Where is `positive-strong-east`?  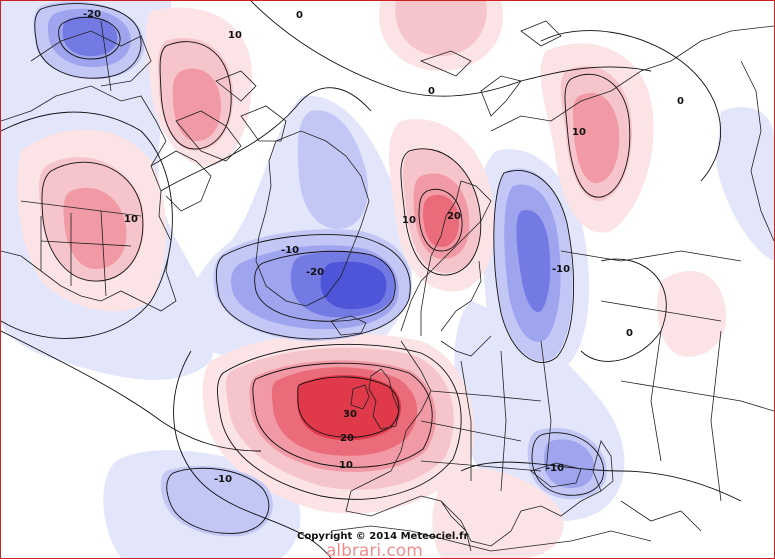 positive-strong-east is located at coordinates (596, 138).